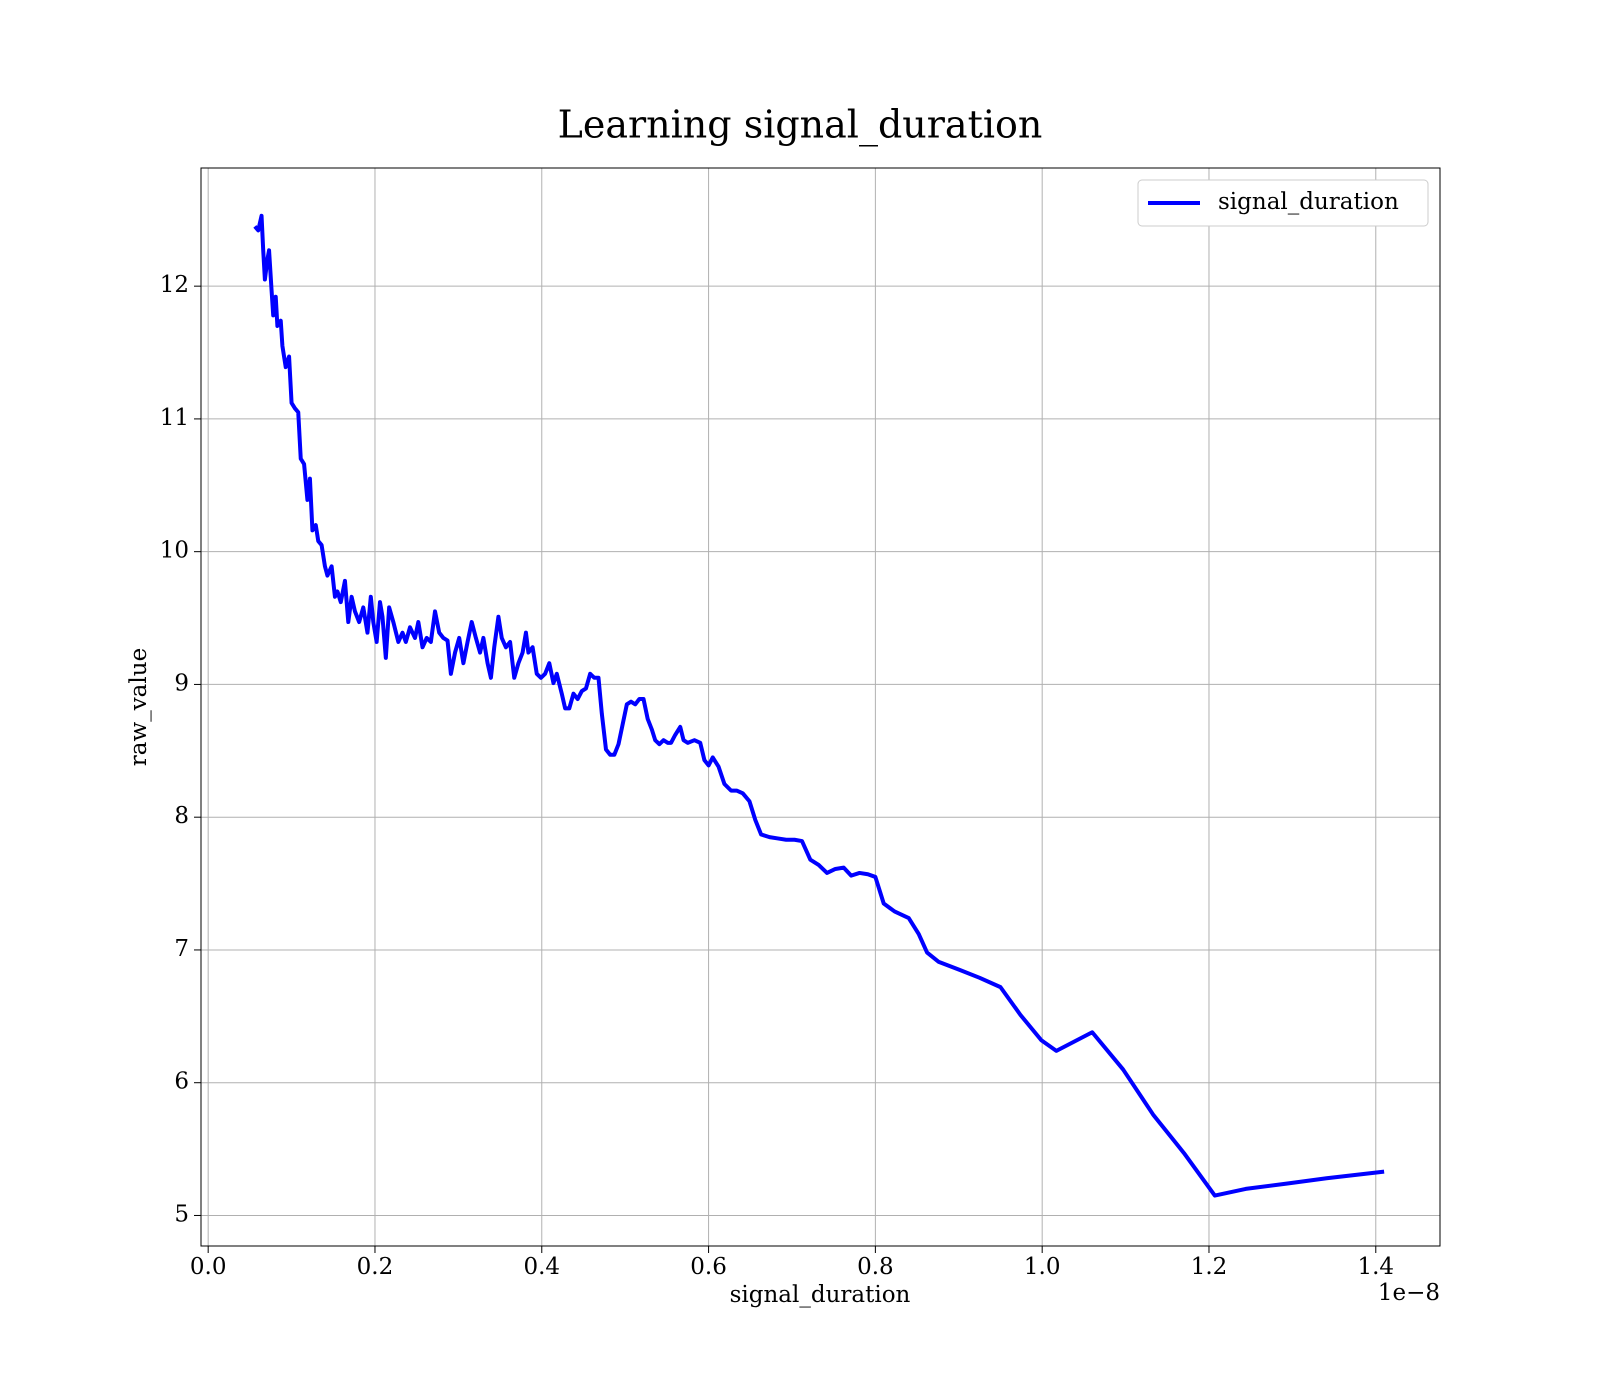 This screenshot has width=1600, height=1400. Describe the element at coordinates (208, 1267) in the screenshot. I see `x-tick-label: 0.0` at that location.